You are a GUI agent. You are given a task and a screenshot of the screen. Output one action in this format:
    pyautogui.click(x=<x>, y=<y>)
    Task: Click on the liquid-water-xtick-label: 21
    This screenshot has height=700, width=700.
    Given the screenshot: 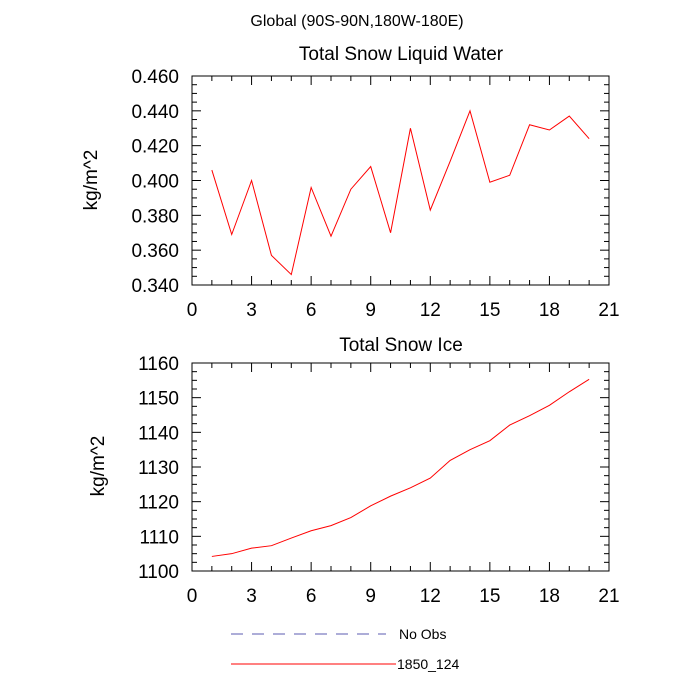 What is the action you would take?
    pyautogui.click(x=608, y=310)
    